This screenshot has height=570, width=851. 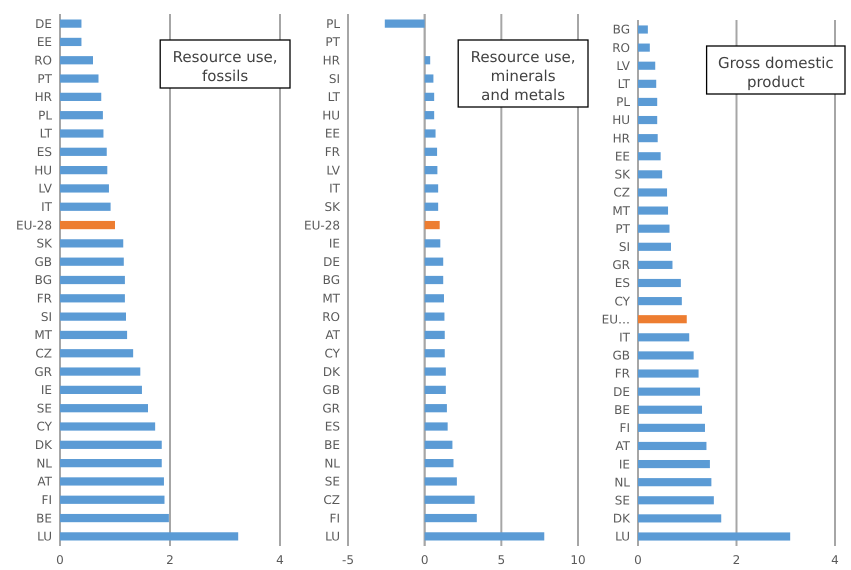 I want to click on text: Resource use, fossils, so click(x=225, y=66).